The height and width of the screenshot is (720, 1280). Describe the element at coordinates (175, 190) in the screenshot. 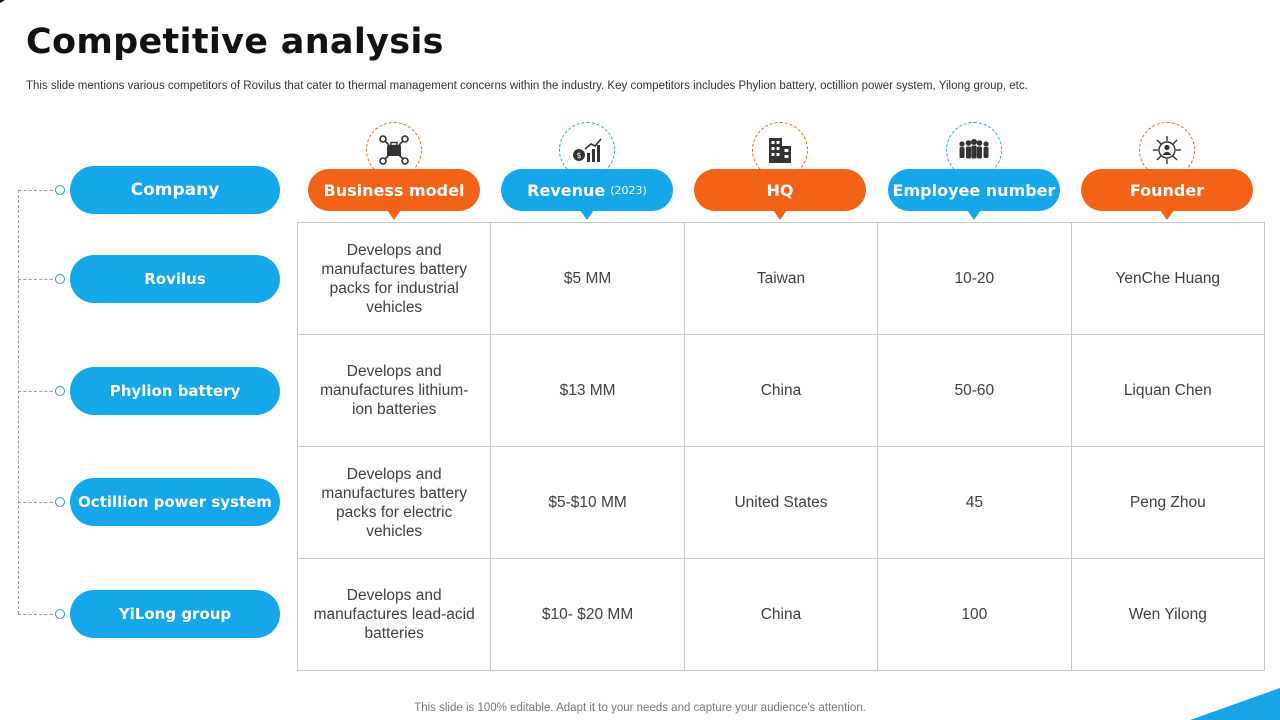

I see `company-header-pill: Company` at that location.